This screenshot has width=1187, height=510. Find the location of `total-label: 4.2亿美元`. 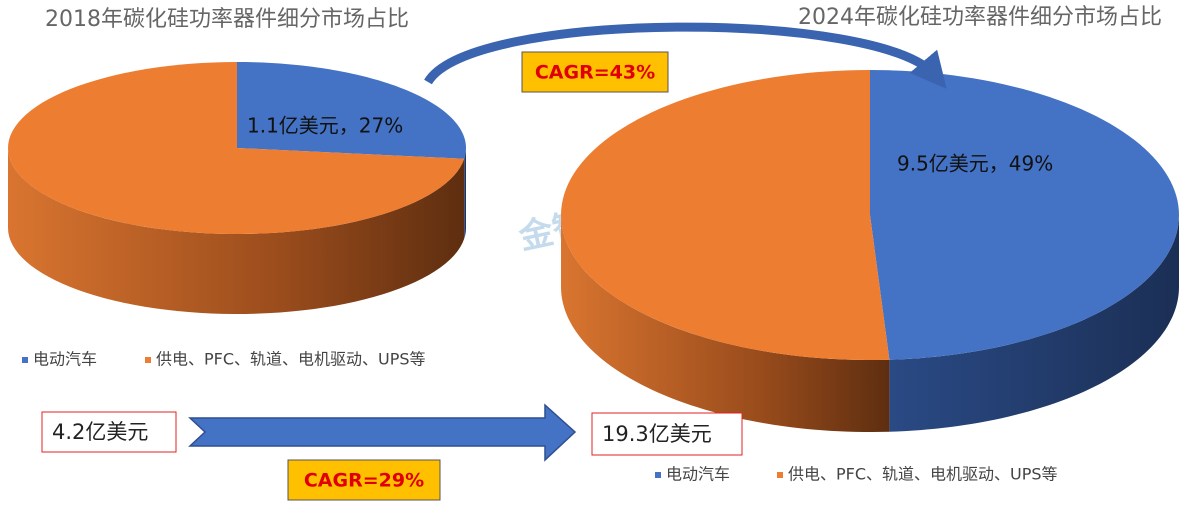

total-label: 4.2亿美元 is located at coordinates (100, 432).